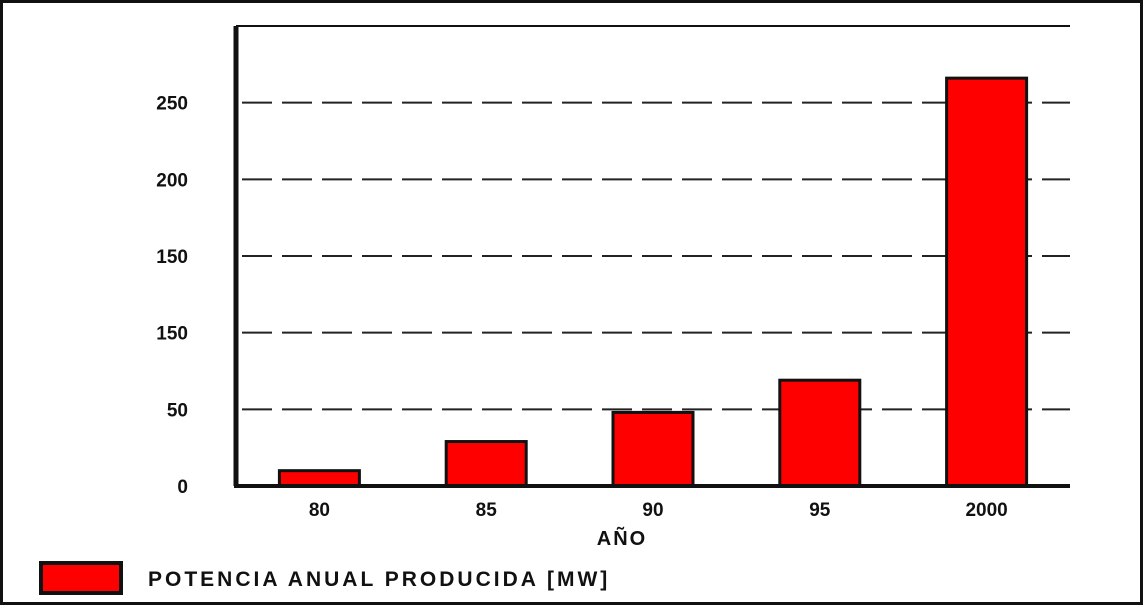 The width and height of the screenshot is (1143, 605). I want to click on bar-2000, so click(987, 282).